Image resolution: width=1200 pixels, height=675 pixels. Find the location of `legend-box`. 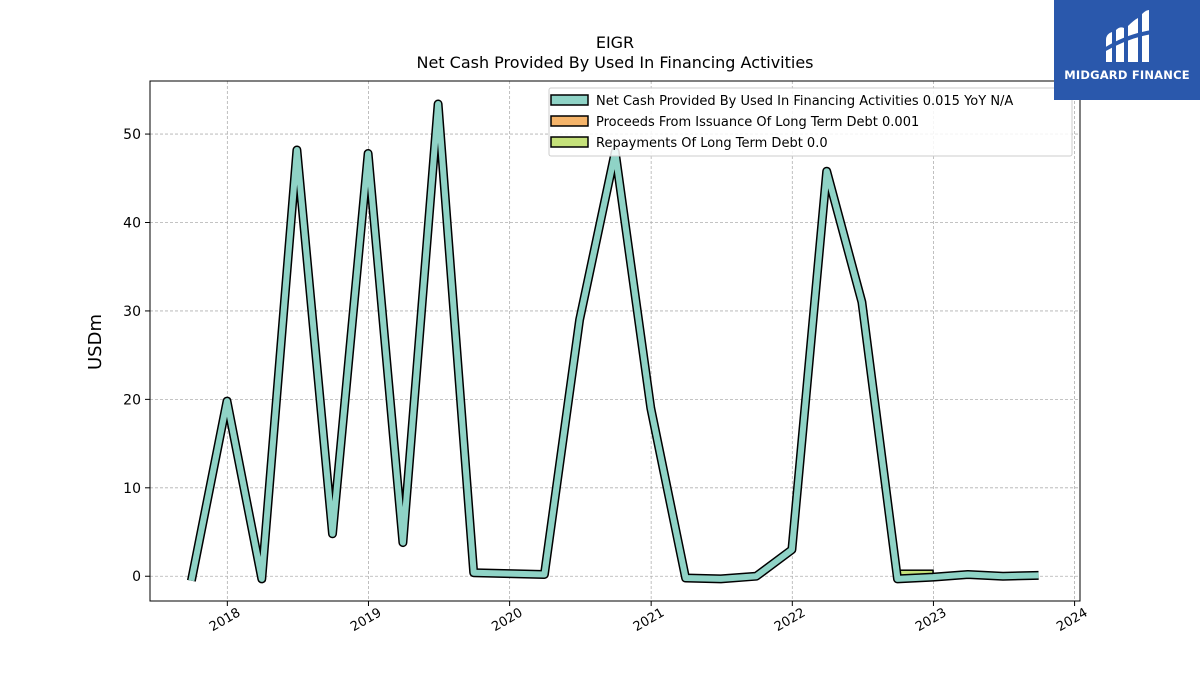

legend-box is located at coordinates (810, 122).